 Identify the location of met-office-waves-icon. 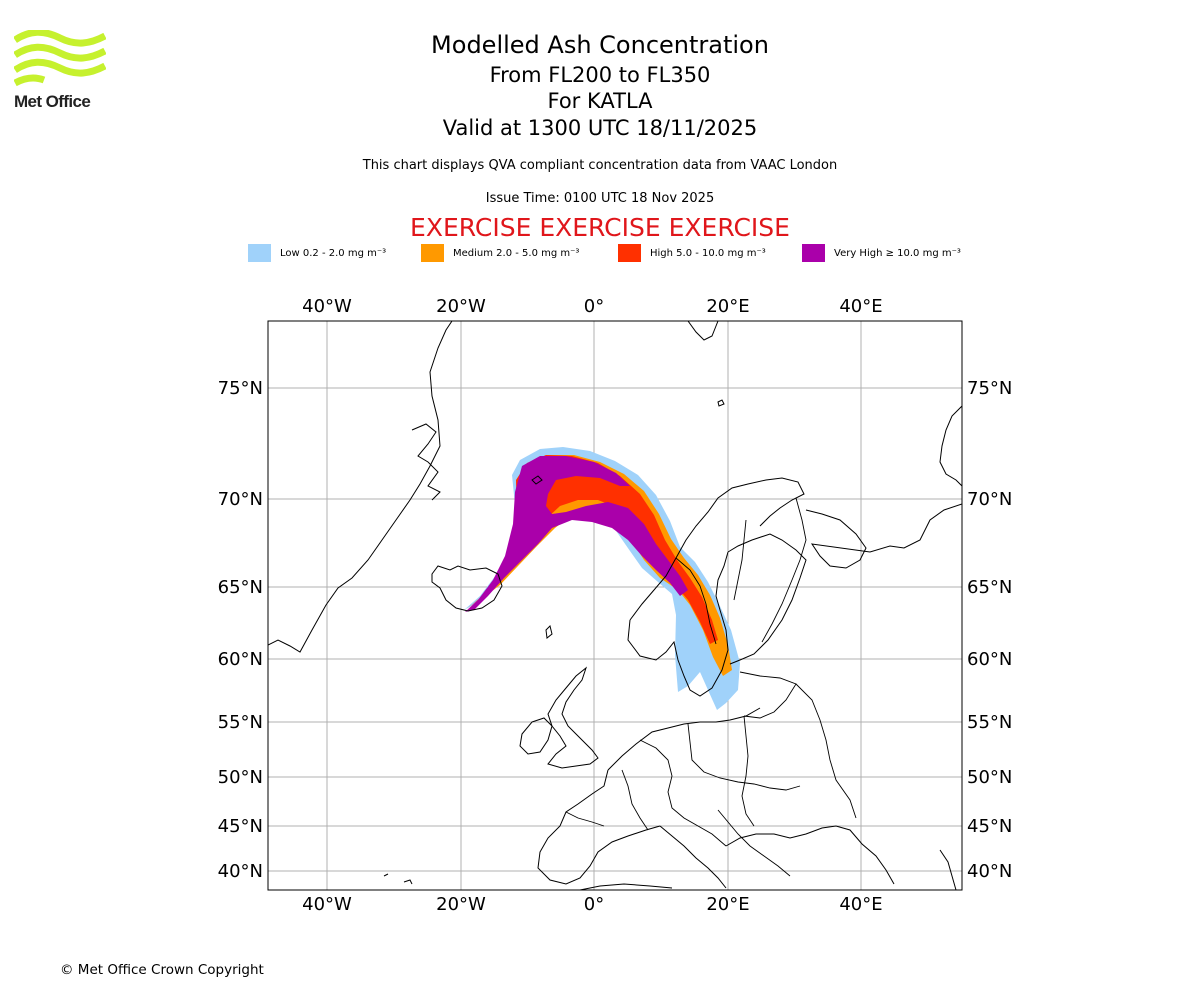
(60, 57).